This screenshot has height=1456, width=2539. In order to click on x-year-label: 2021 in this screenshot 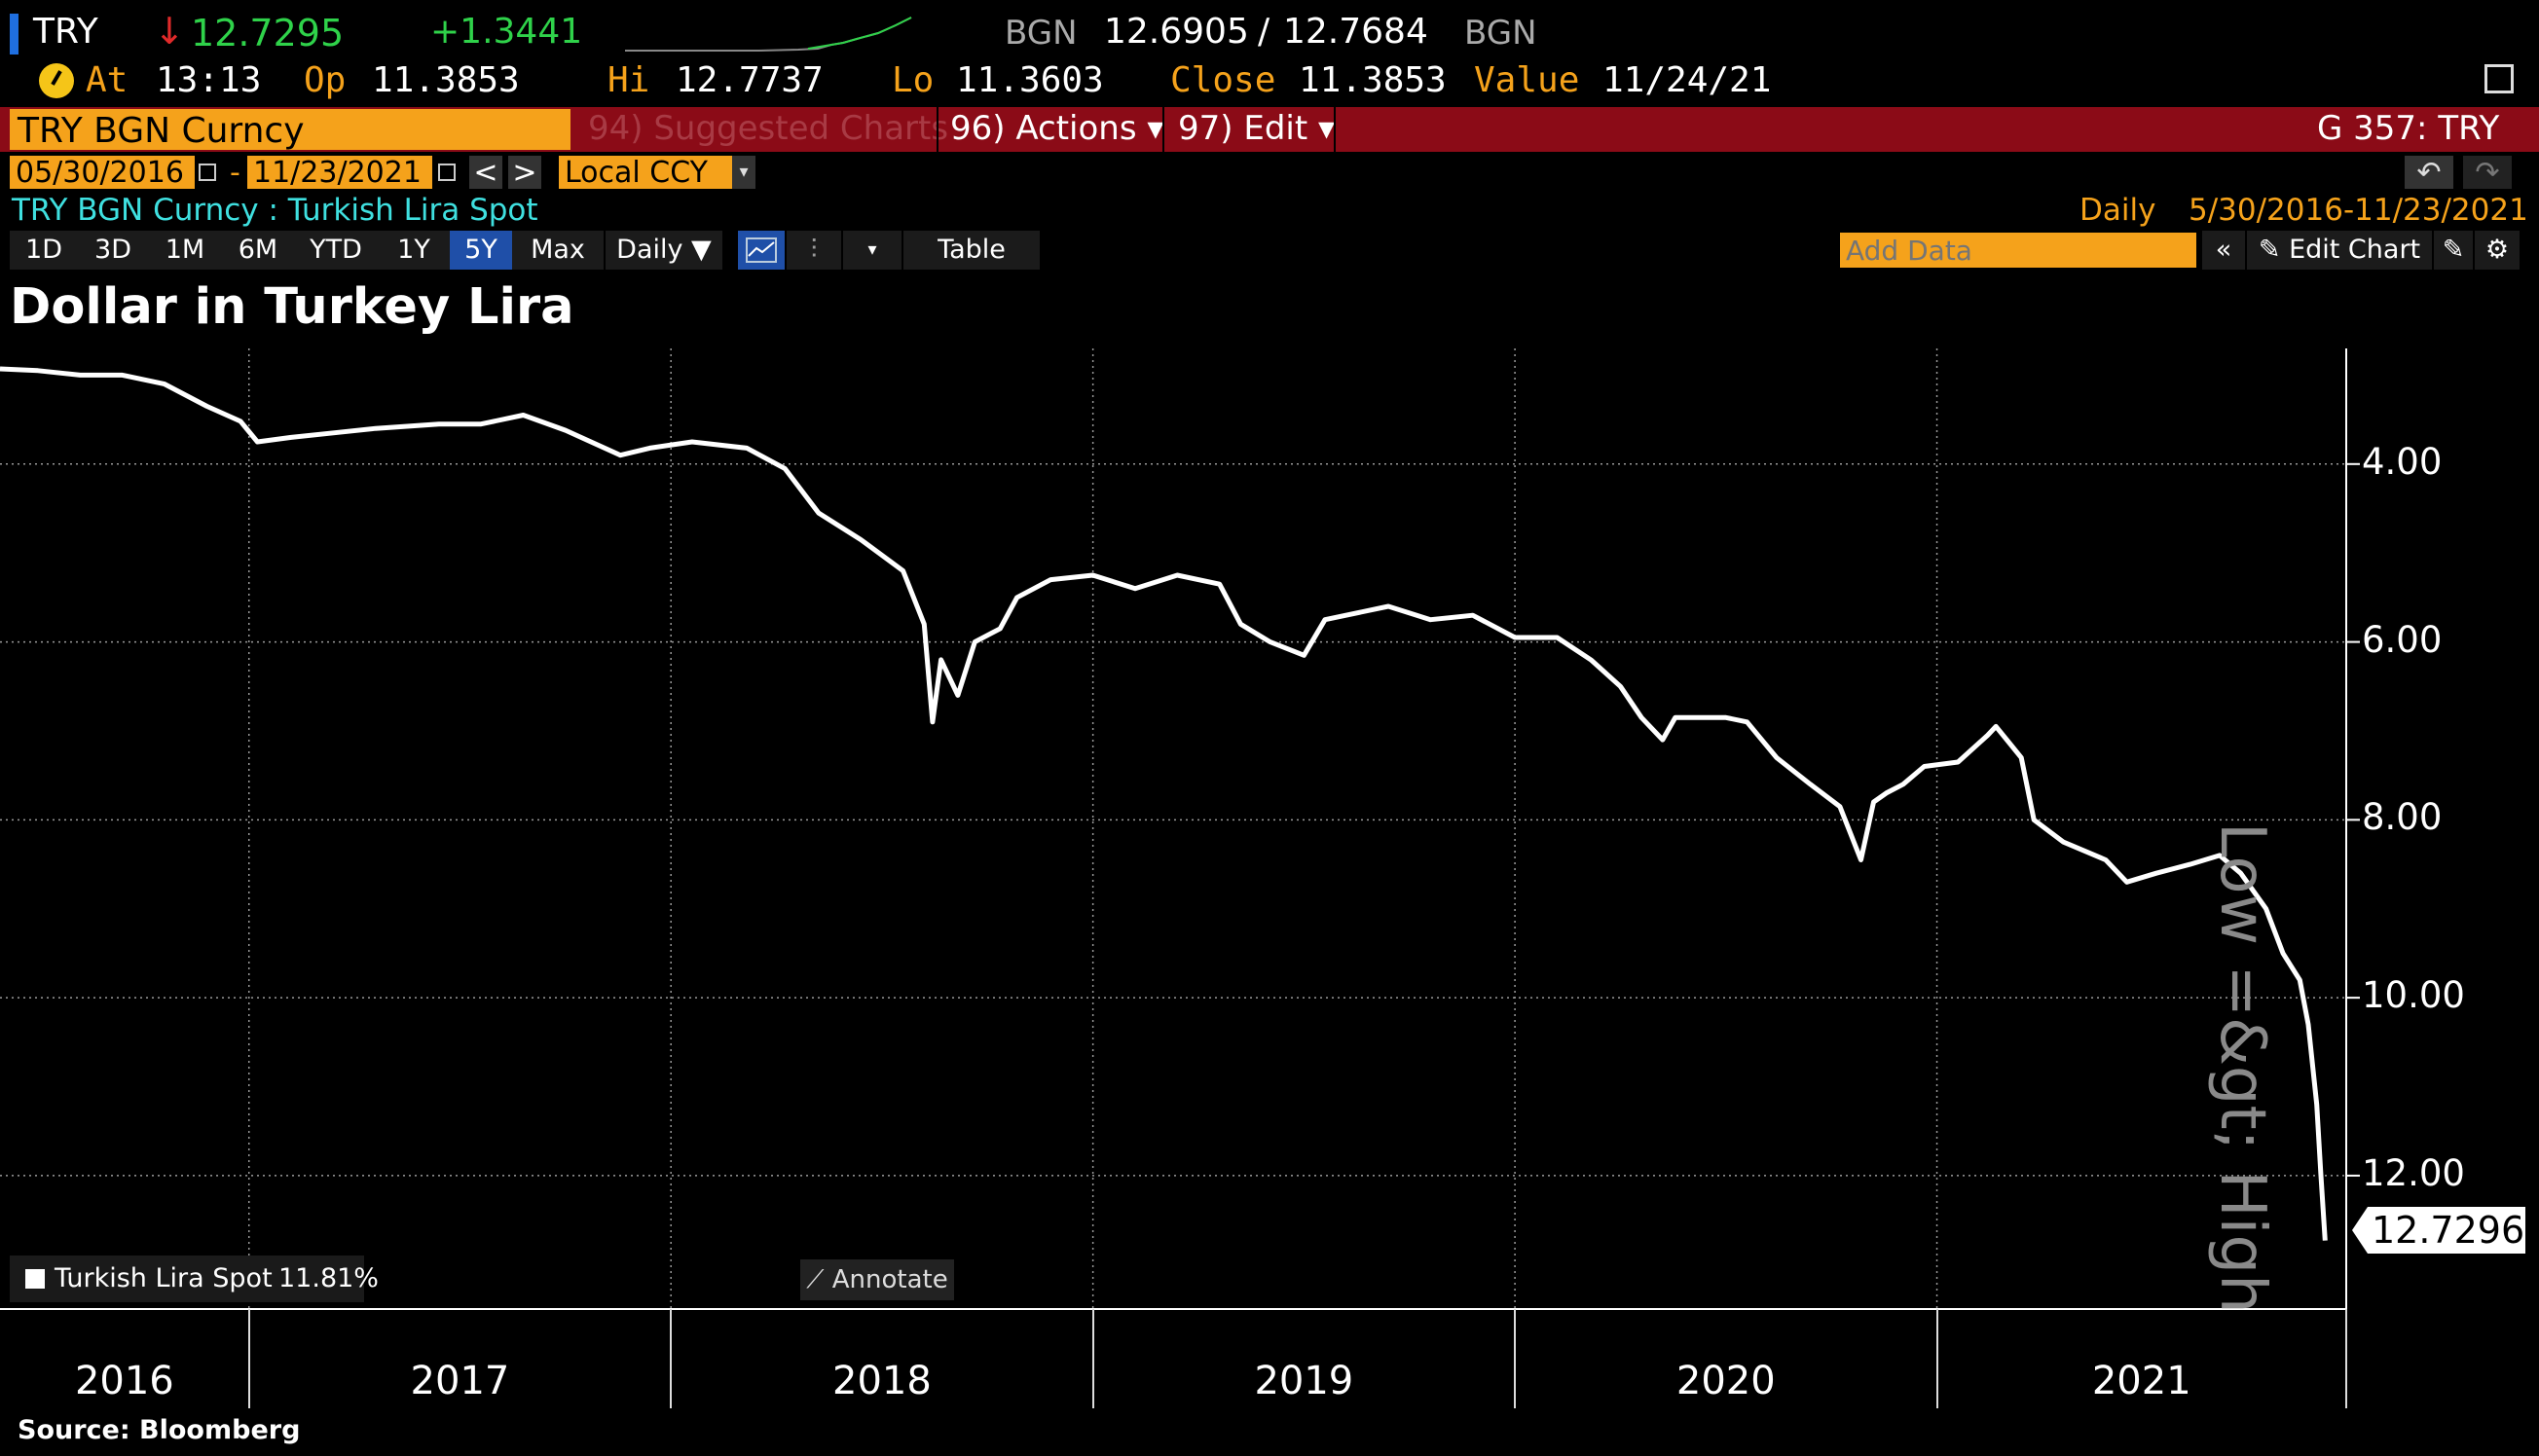, I will do `click(2141, 1381)`.